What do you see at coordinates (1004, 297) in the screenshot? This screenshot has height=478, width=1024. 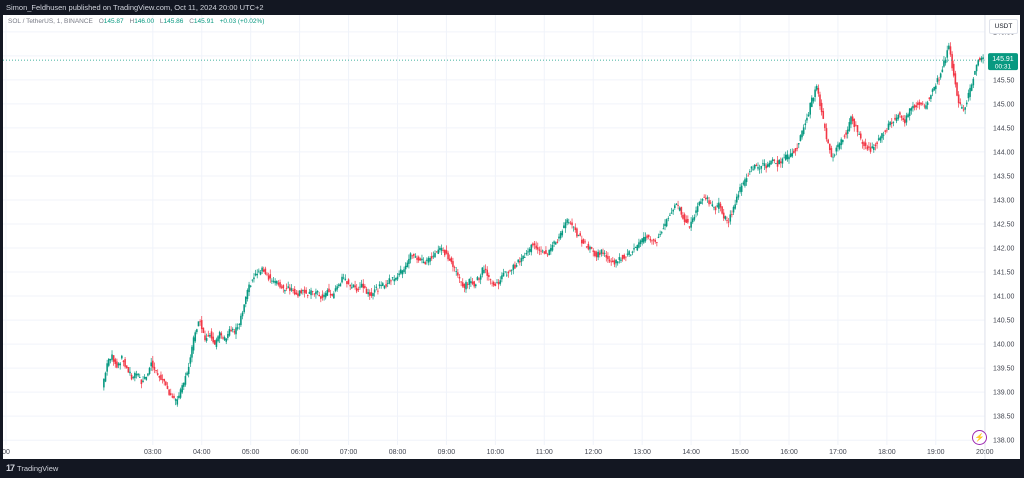 I see `y-tick-label: 141.00` at bounding box center [1004, 297].